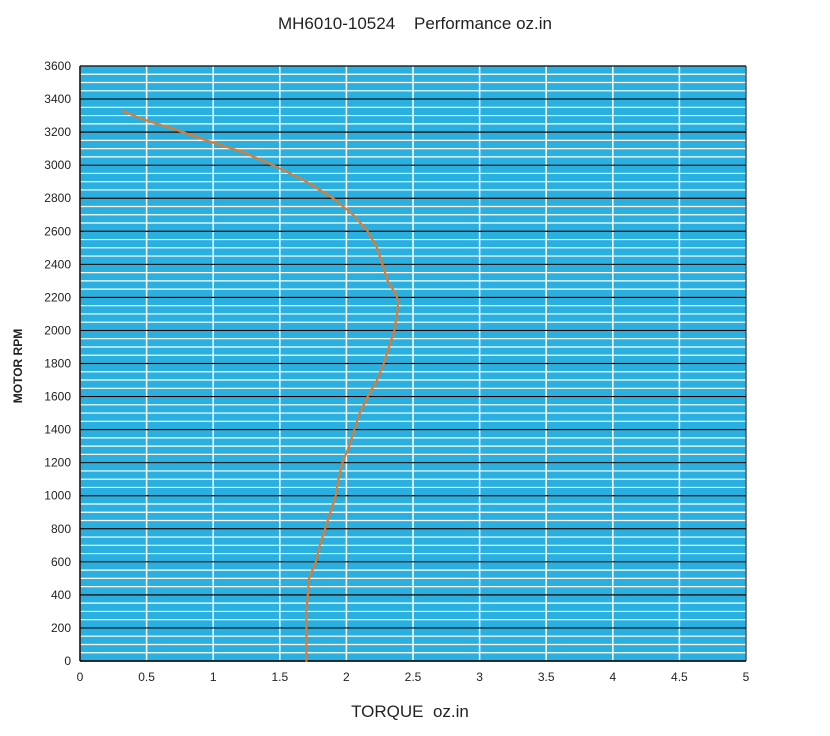 Image resolution: width=830 pixels, height=736 pixels. What do you see at coordinates (57, 198) in the screenshot?
I see `y-tick-label: 2800` at bounding box center [57, 198].